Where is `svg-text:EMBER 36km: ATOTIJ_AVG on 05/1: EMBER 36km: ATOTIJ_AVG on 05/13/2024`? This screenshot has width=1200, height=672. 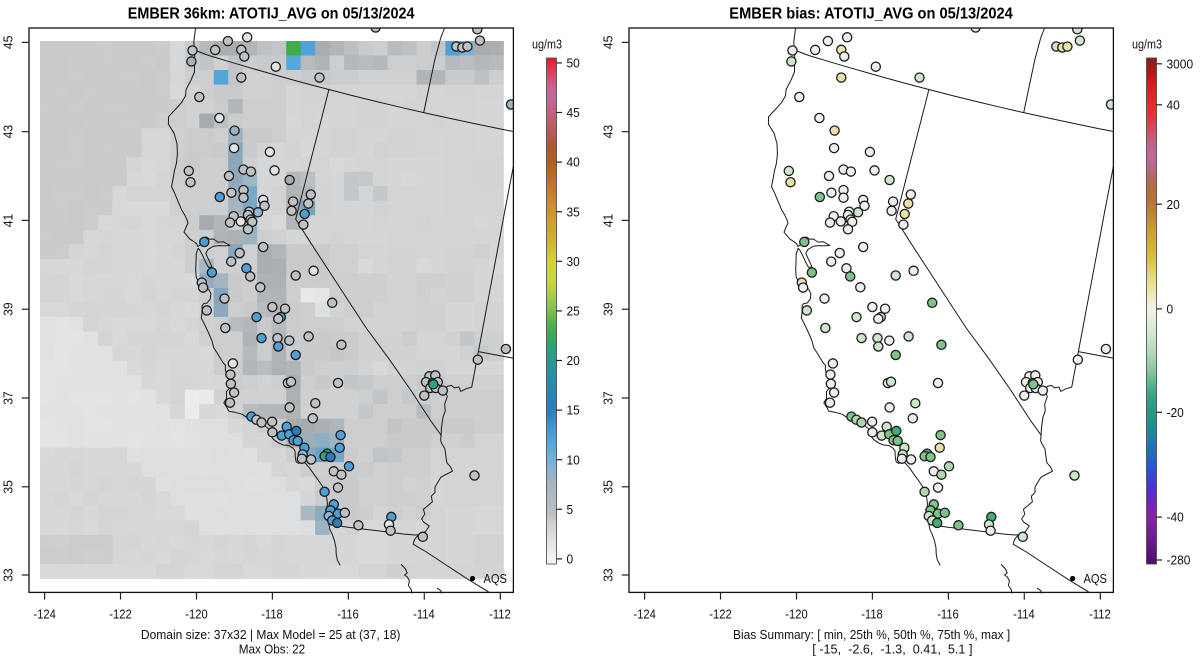 svg-text:EMBER 36km: ATOTIJ_AVG on 05/1: EMBER 36km: ATOTIJ_AVG on 05/13/2024 is located at coordinates (271, 14).